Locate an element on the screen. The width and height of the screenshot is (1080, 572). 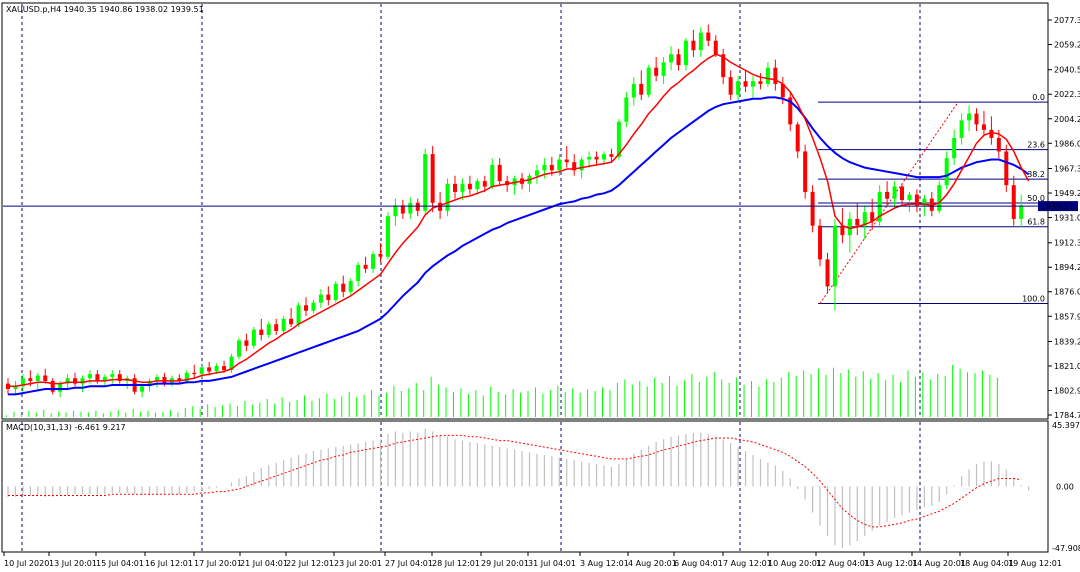
time-axis-label: 13 Aug 12:01 is located at coordinates (891, 563).